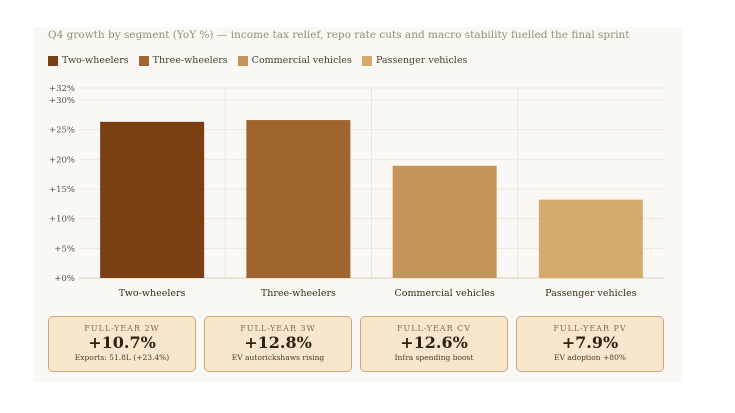  What do you see at coordinates (64, 249) in the screenshot?
I see `y-tick-label: +5%` at bounding box center [64, 249].